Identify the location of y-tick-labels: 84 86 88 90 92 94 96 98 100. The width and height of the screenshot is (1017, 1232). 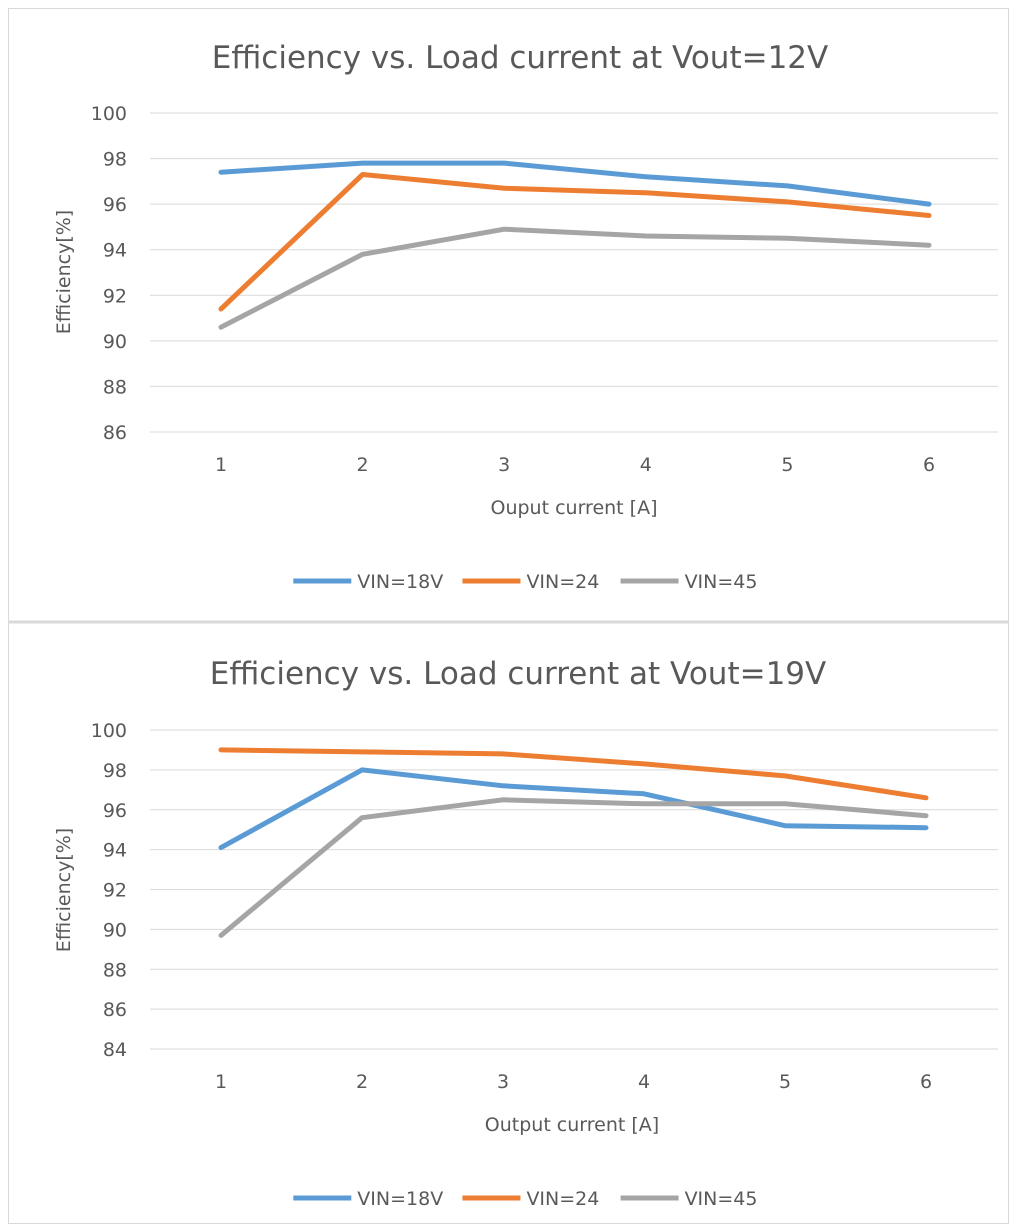
(109, 890).